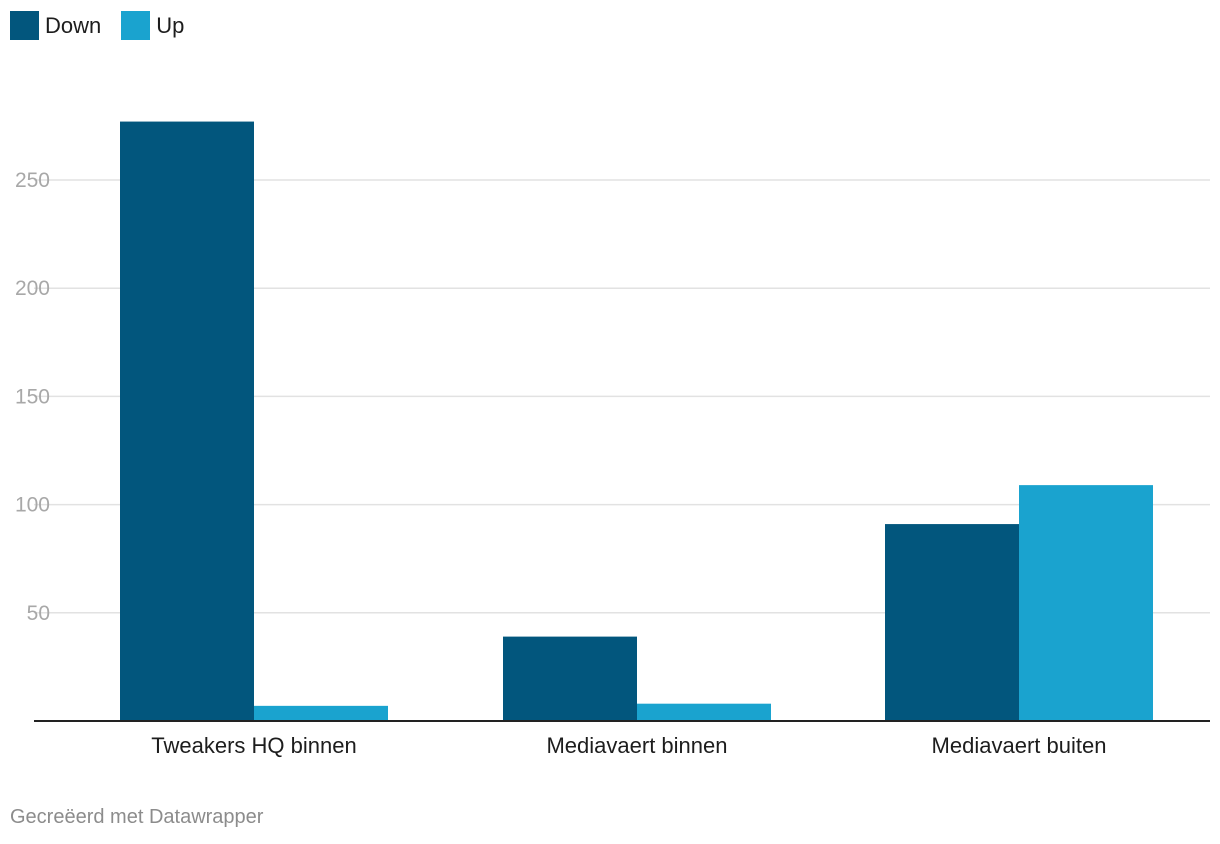  What do you see at coordinates (136, 25) in the screenshot?
I see `legend-swatch-up` at bounding box center [136, 25].